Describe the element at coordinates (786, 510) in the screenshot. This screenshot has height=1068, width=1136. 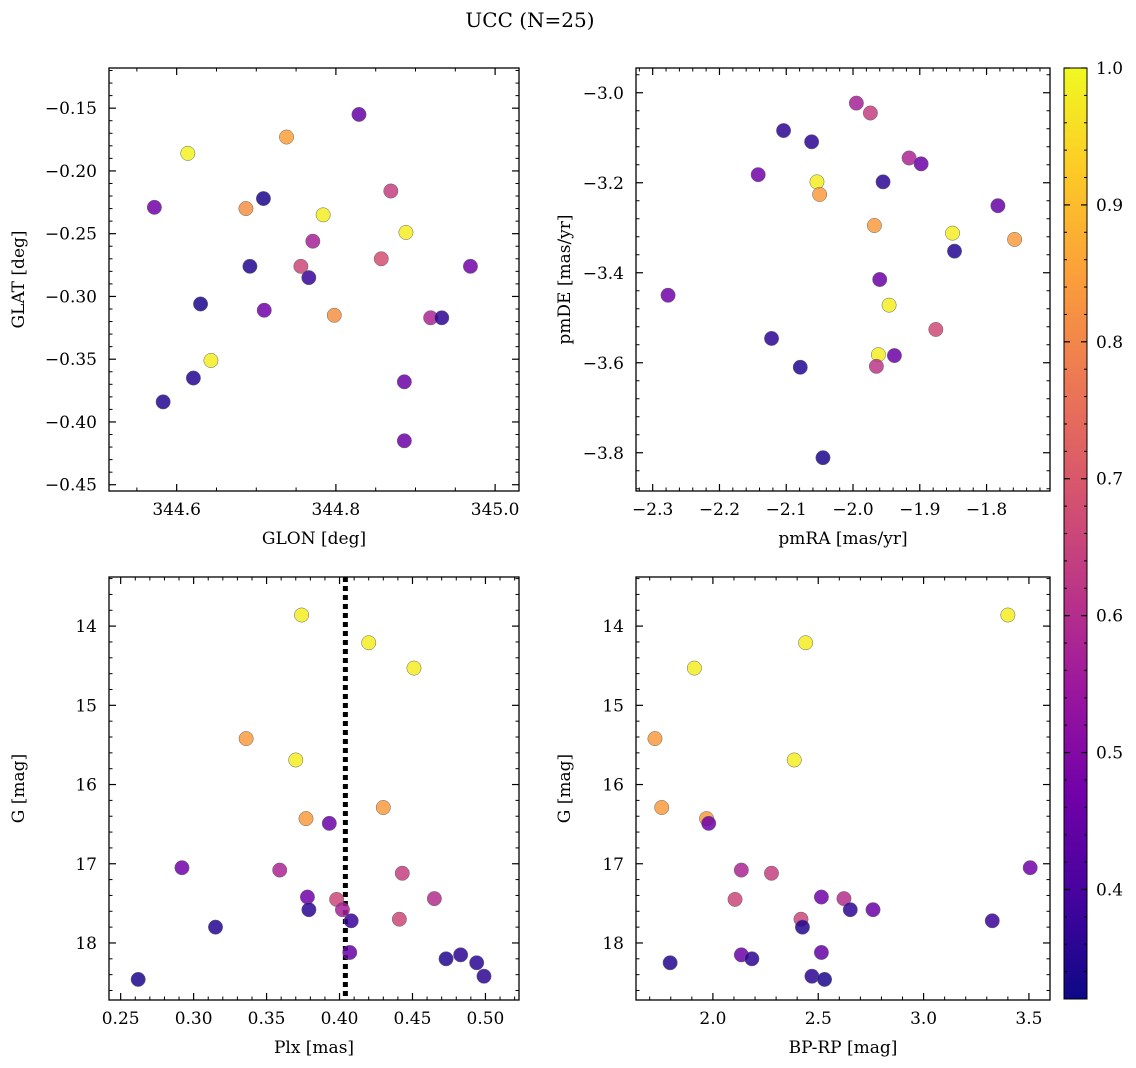
I see `x-tick-label: −2.1` at that location.